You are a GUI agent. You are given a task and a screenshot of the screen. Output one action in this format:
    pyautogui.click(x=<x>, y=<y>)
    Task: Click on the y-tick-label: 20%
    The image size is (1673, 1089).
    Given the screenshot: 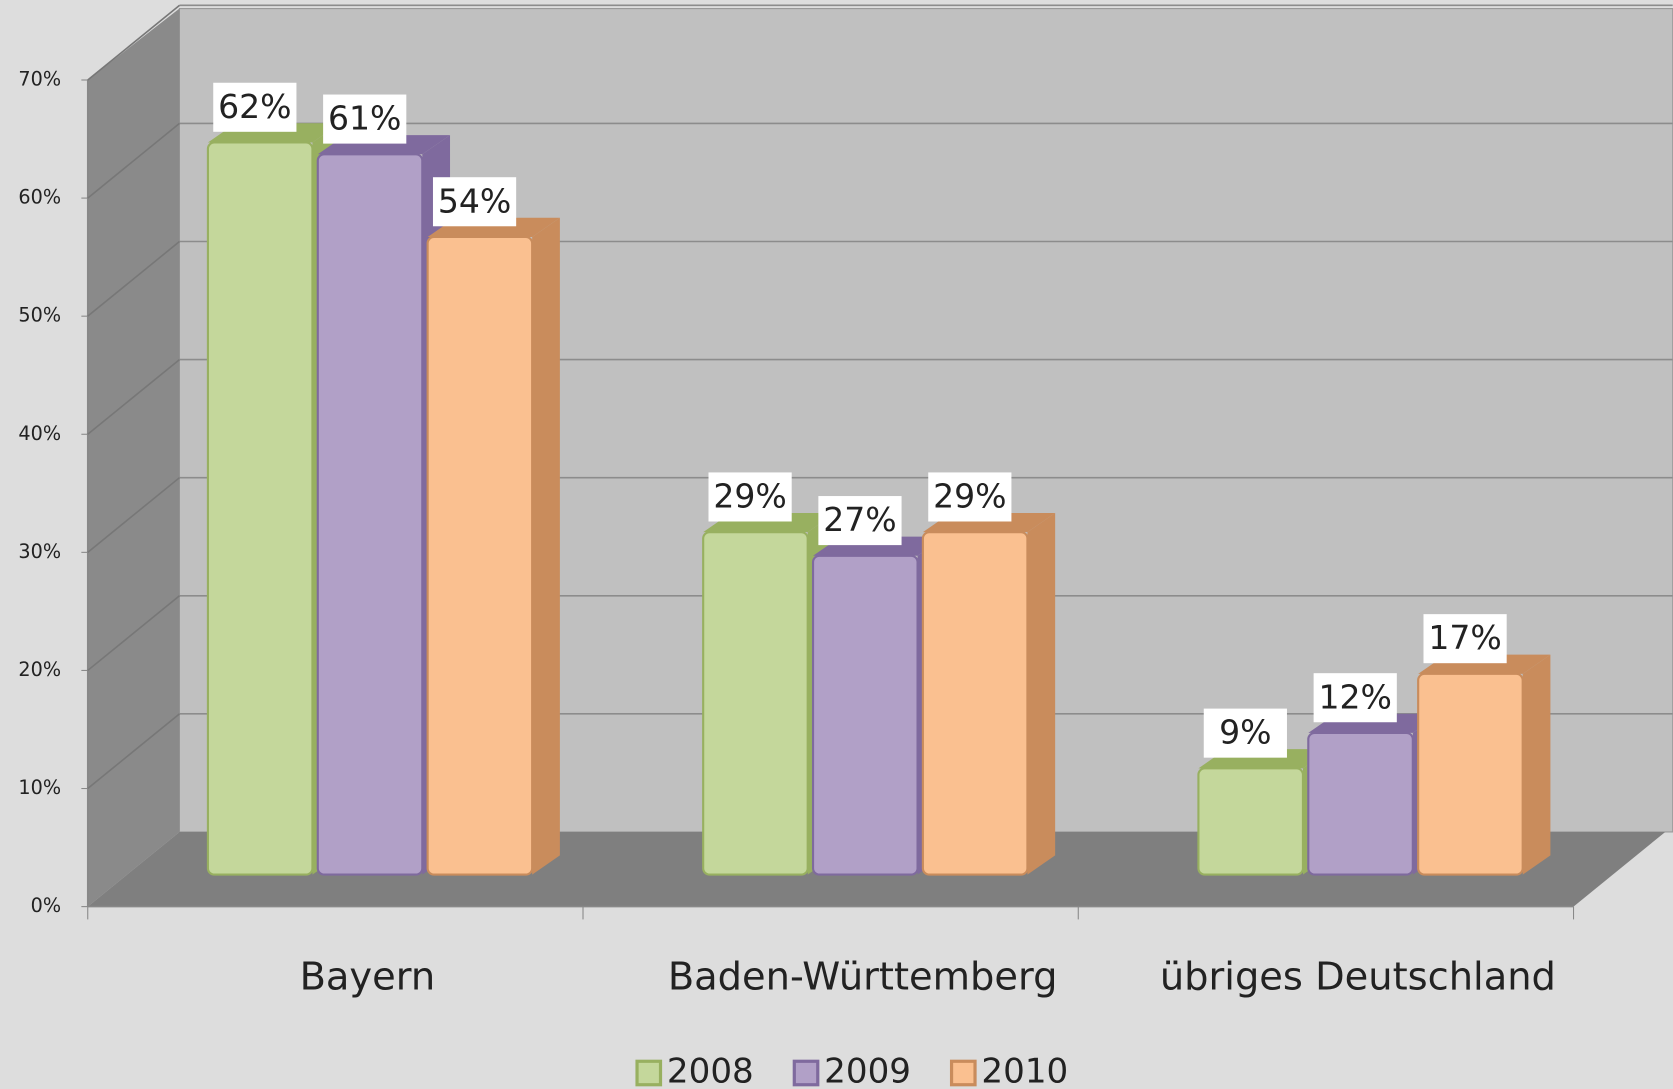 What is the action you would take?
    pyautogui.click(x=39, y=669)
    